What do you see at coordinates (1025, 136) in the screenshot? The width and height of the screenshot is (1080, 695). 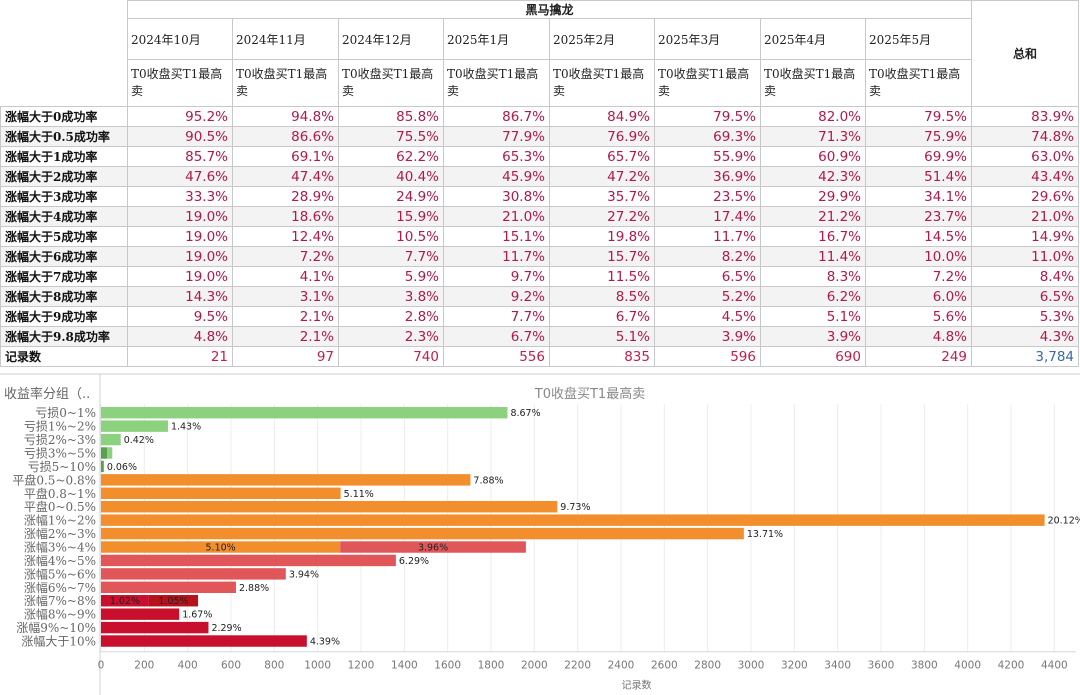 I see `total-cell: 74.8%` at bounding box center [1025, 136].